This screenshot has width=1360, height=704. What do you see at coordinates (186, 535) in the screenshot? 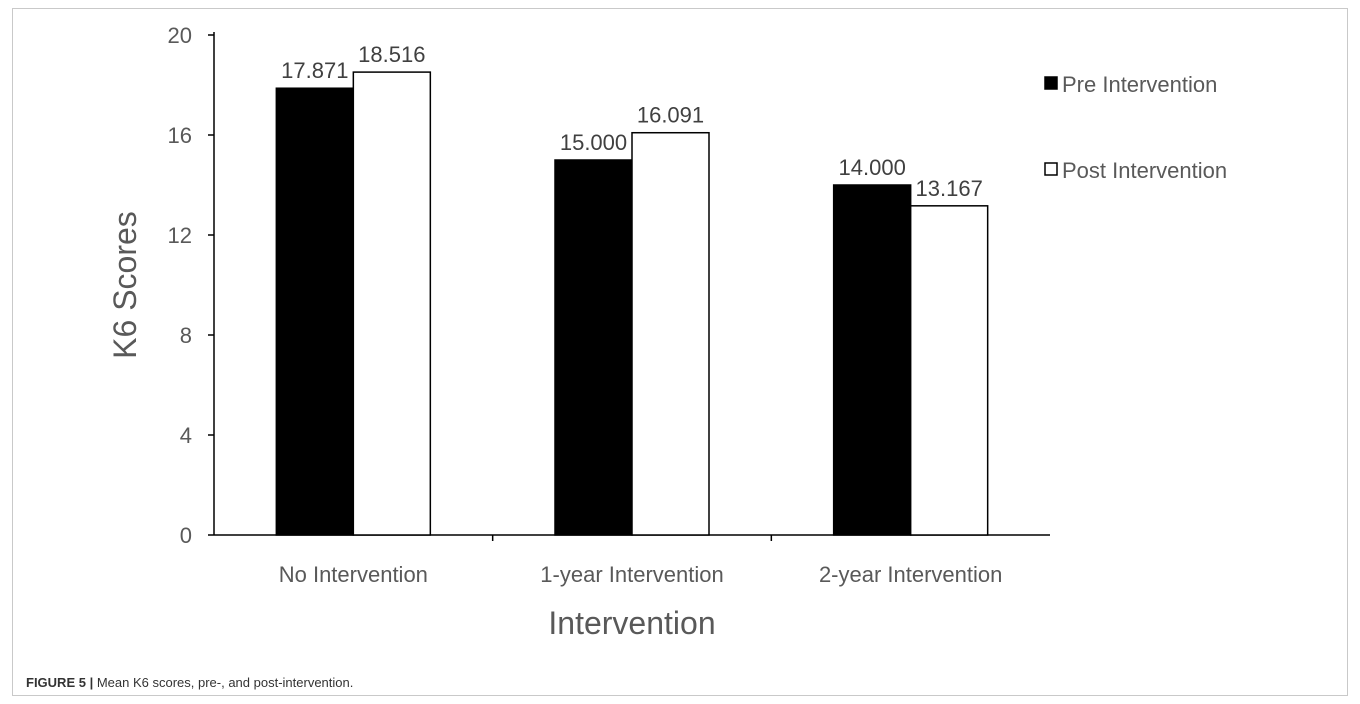
I see `y-tick-label: 0` at bounding box center [186, 535].